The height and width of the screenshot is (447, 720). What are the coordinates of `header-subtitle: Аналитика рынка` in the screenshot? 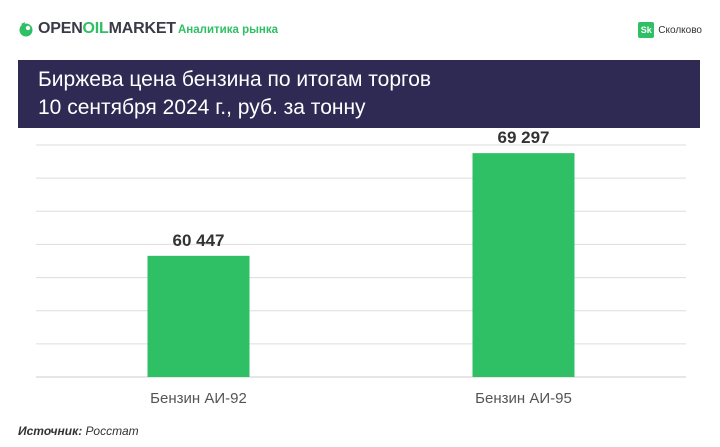 It's located at (228, 30).